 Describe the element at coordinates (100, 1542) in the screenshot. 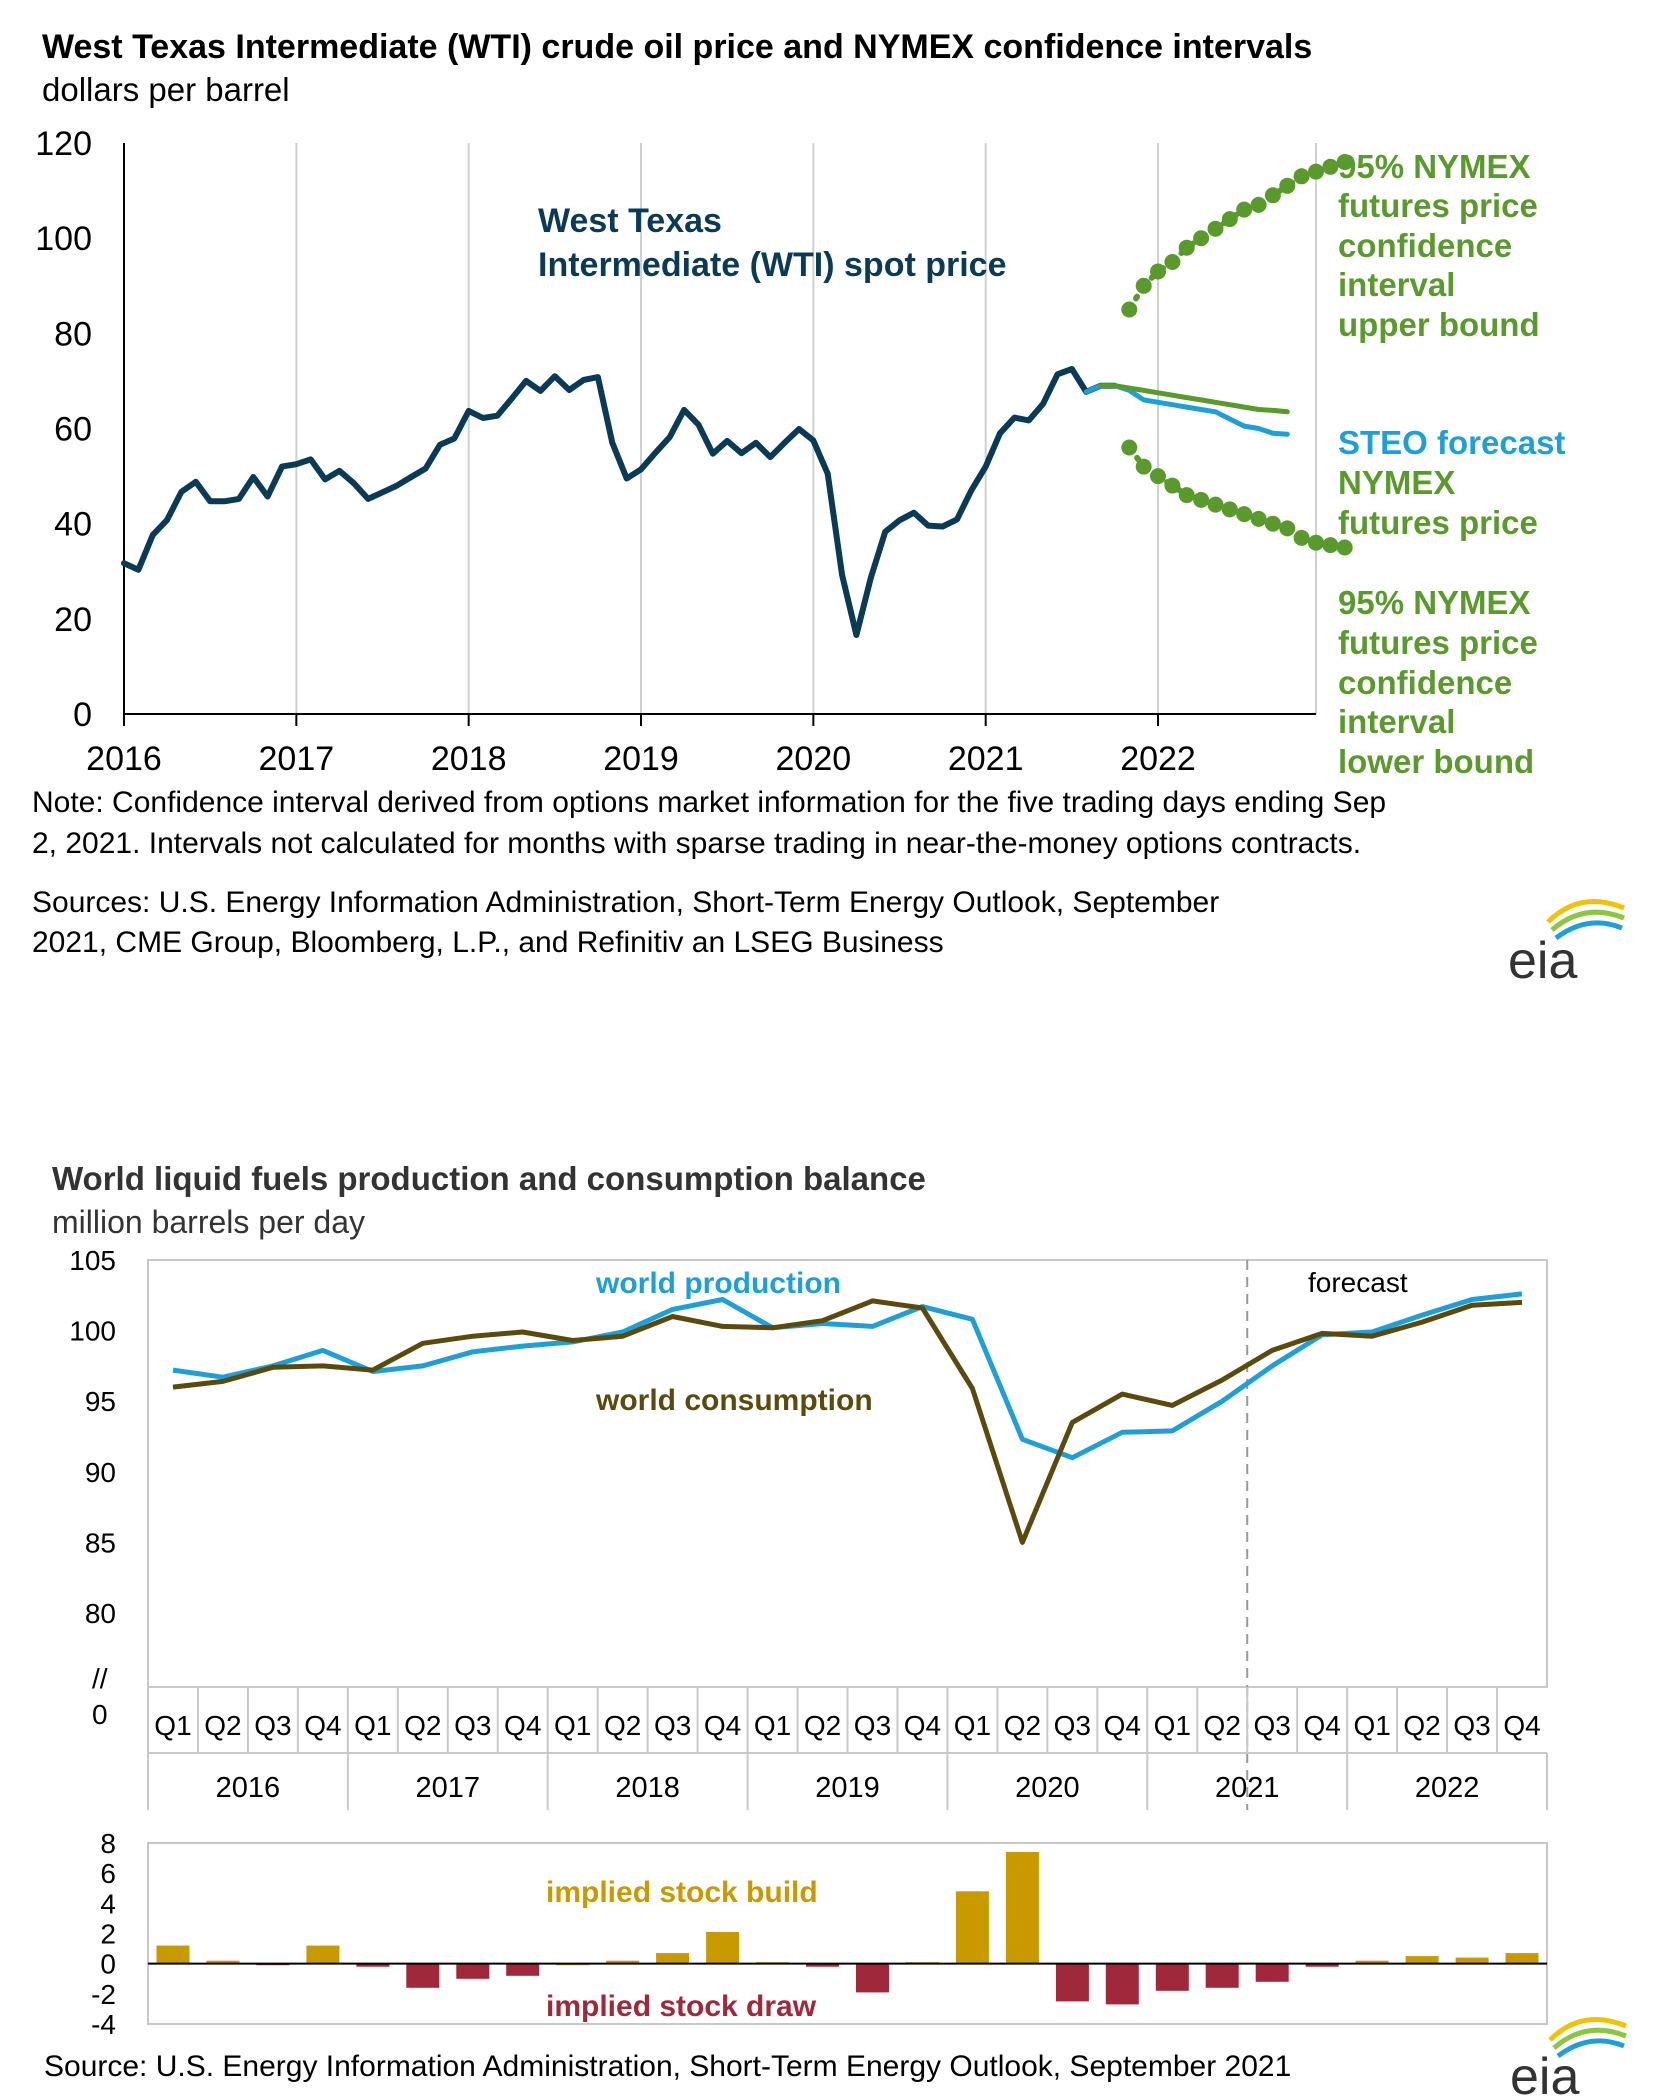

I see `balance-y-tick-label: 85` at that location.